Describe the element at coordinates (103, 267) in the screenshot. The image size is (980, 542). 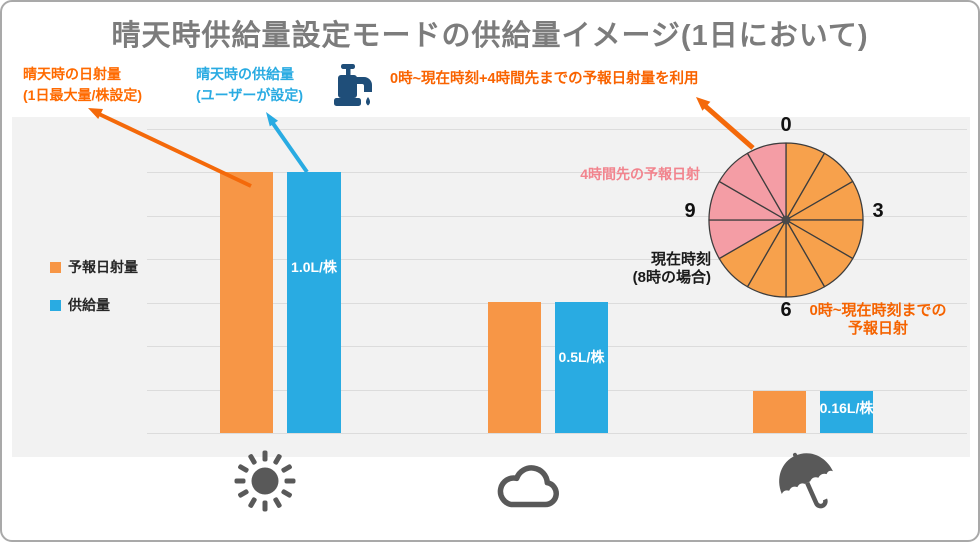
I see `legend-label-forecast: 予報日射量` at that location.